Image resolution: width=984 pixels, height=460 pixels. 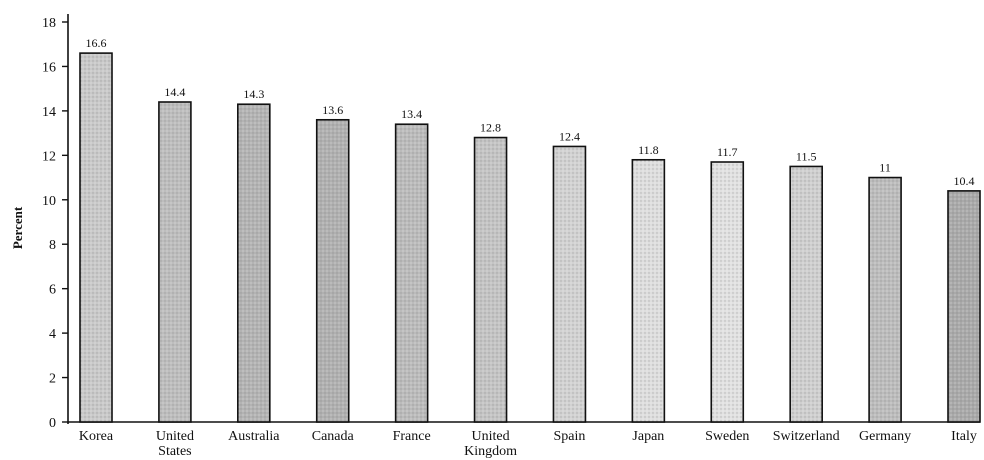 I want to click on data-label: 13.6, so click(x=332, y=110).